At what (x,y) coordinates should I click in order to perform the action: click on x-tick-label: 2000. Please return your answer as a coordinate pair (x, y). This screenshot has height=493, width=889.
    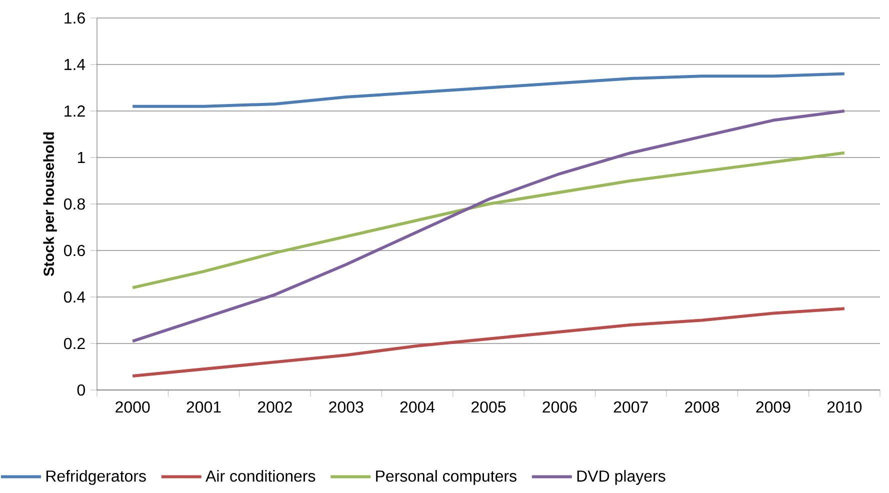
    Looking at the image, I should click on (133, 407).